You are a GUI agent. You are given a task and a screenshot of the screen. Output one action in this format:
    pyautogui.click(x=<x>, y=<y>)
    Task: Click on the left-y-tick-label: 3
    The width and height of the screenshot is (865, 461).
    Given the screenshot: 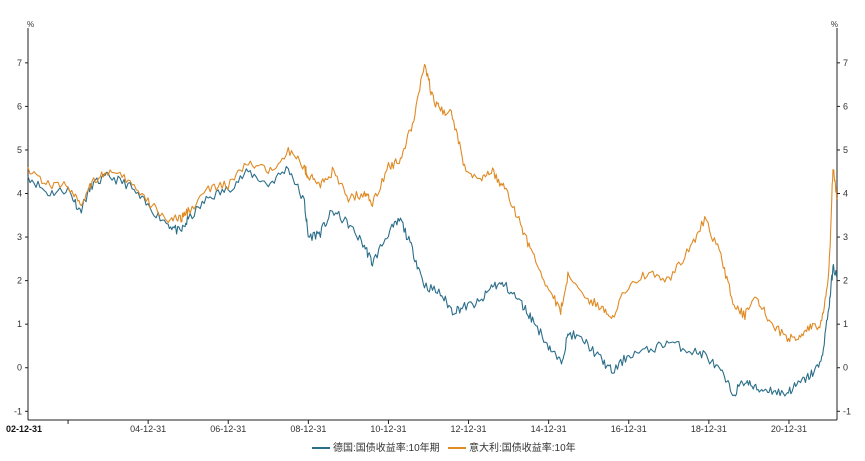 What is the action you would take?
    pyautogui.click(x=19, y=237)
    